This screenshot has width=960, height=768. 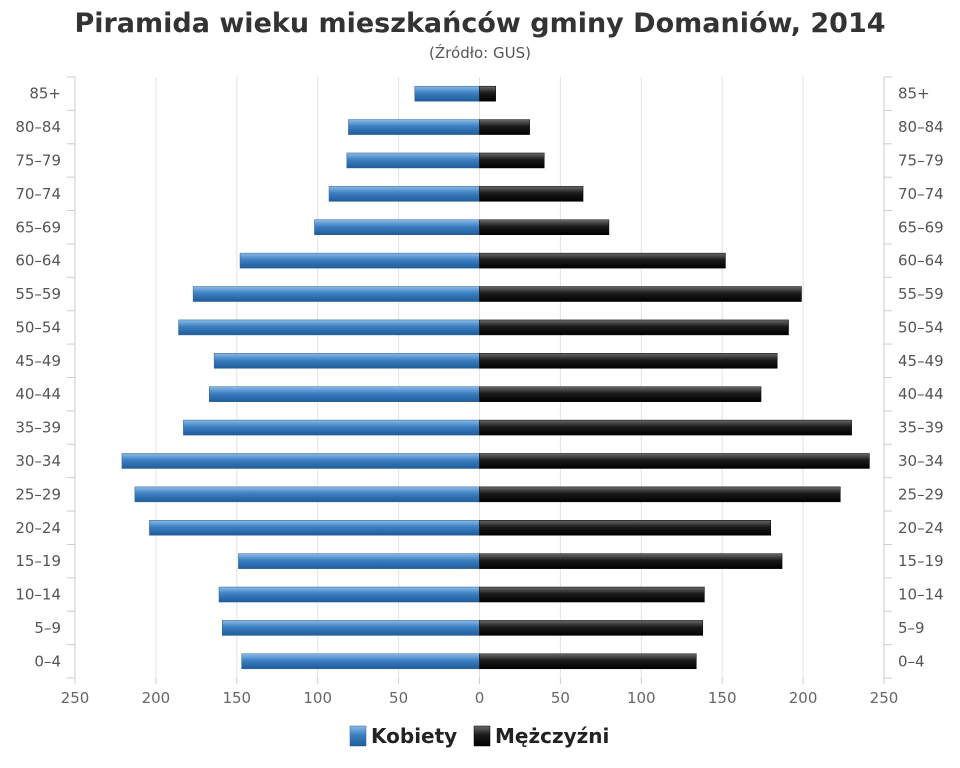 What do you see at coordinates (921, 528) in the screenshot?
I see `category-label-right: 20–24` at bounding box center [921, 528].